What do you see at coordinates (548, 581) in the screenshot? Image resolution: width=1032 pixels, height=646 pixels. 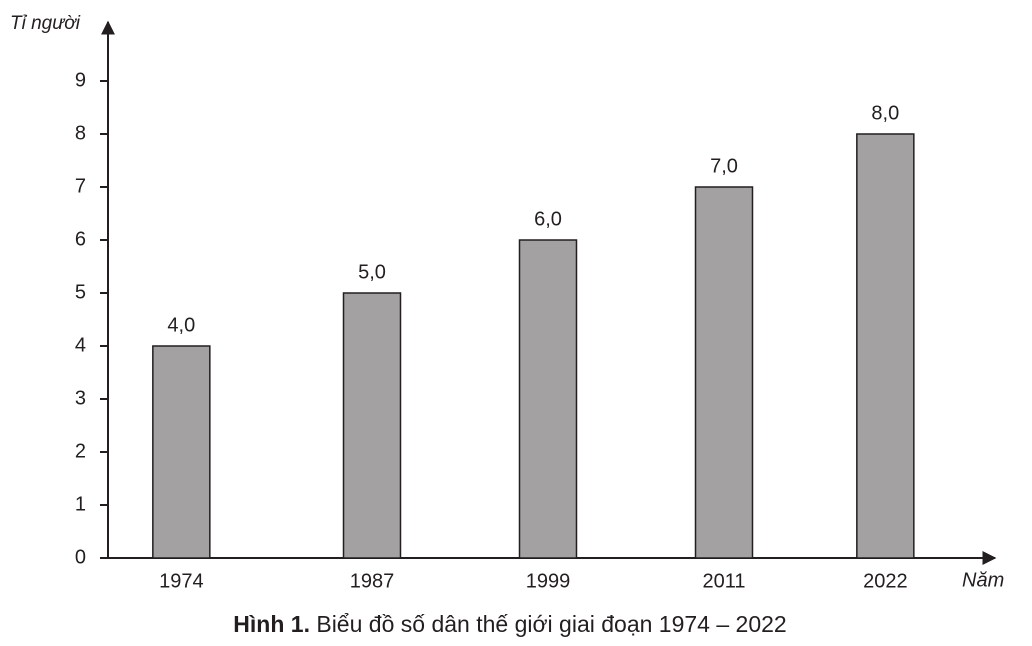 I see `x-tick-label: 1999` at bounding box center [548, 581].